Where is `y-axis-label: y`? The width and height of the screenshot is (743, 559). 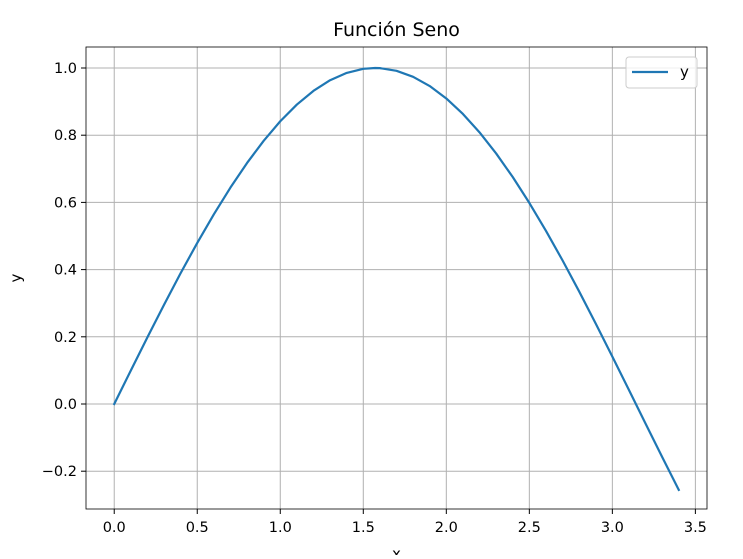
y-axis-label: y is located at coordinates (16, 277).